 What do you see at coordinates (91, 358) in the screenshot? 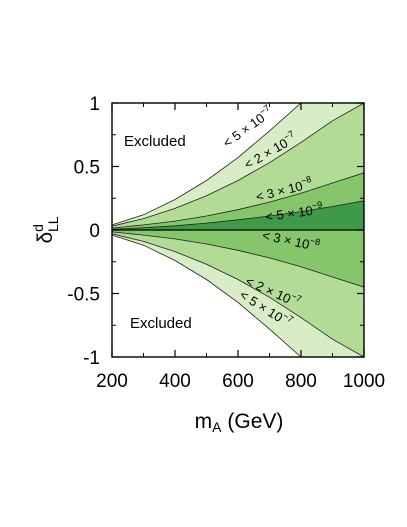
I see `y-tick-label-neg1: -1` at bounding box center [91, 358].